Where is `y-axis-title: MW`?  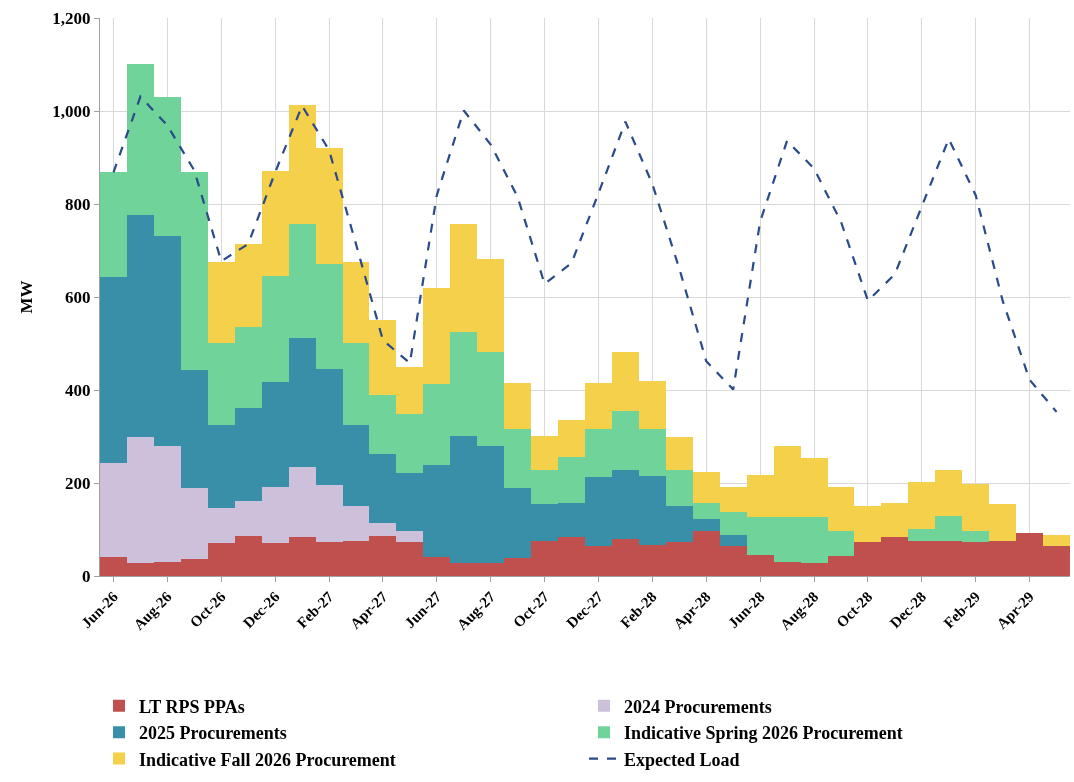 y-axis-title: MW is located at coordinates (26, 297).